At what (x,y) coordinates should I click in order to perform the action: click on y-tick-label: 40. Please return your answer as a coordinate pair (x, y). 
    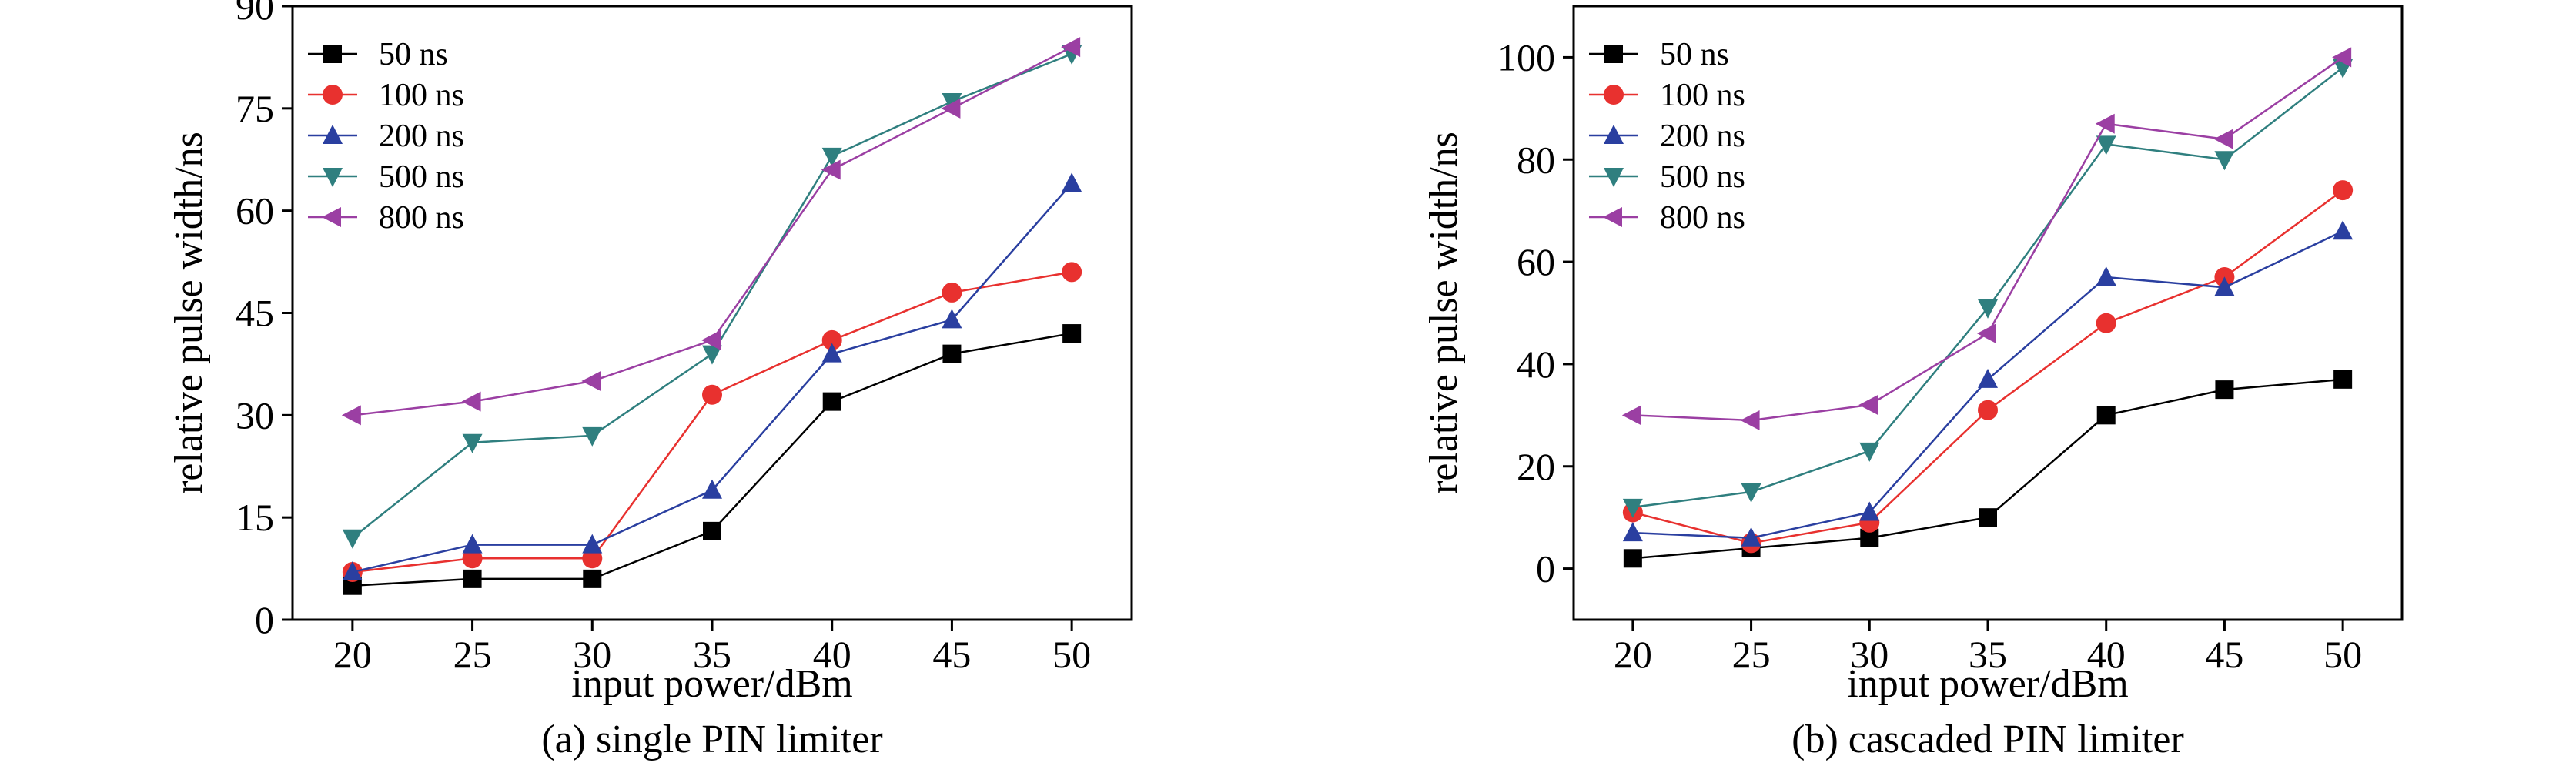
    Looking at the image, I should click on (1536, 364).